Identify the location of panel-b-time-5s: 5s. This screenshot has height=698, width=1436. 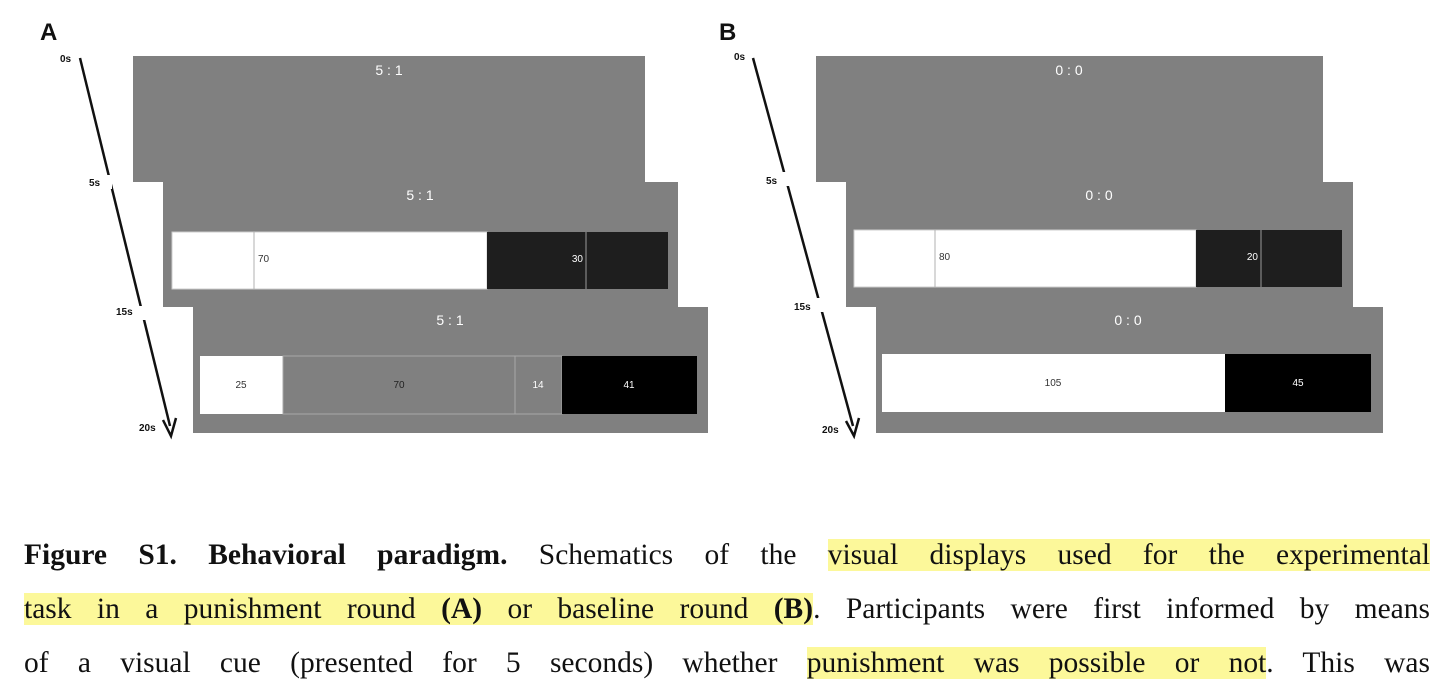
(772, 181).